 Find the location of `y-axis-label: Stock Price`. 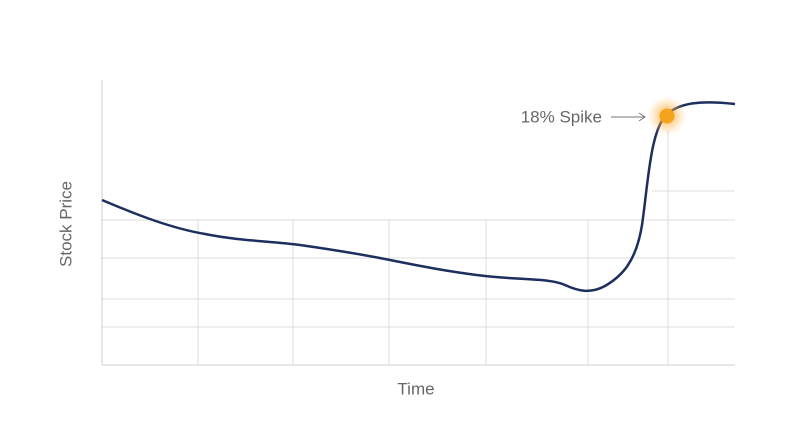

y-axis-label: Stock Price is located at coordinates (65, 224).